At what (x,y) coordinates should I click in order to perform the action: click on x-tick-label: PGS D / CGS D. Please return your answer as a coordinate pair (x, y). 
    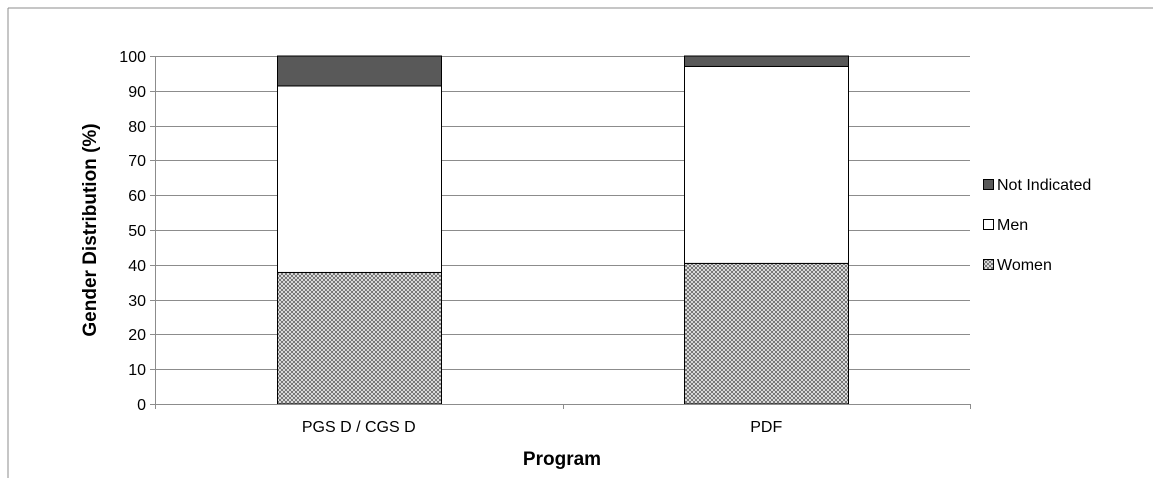
    Looking at the image, I should click on (359, 427).